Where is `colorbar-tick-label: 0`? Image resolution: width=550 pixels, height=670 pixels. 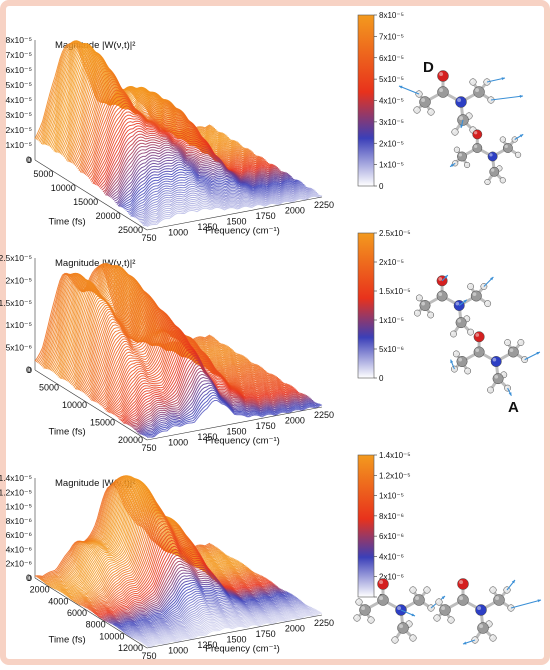
colorbar-tick-label: 0 is located at coordinates (381, 378).